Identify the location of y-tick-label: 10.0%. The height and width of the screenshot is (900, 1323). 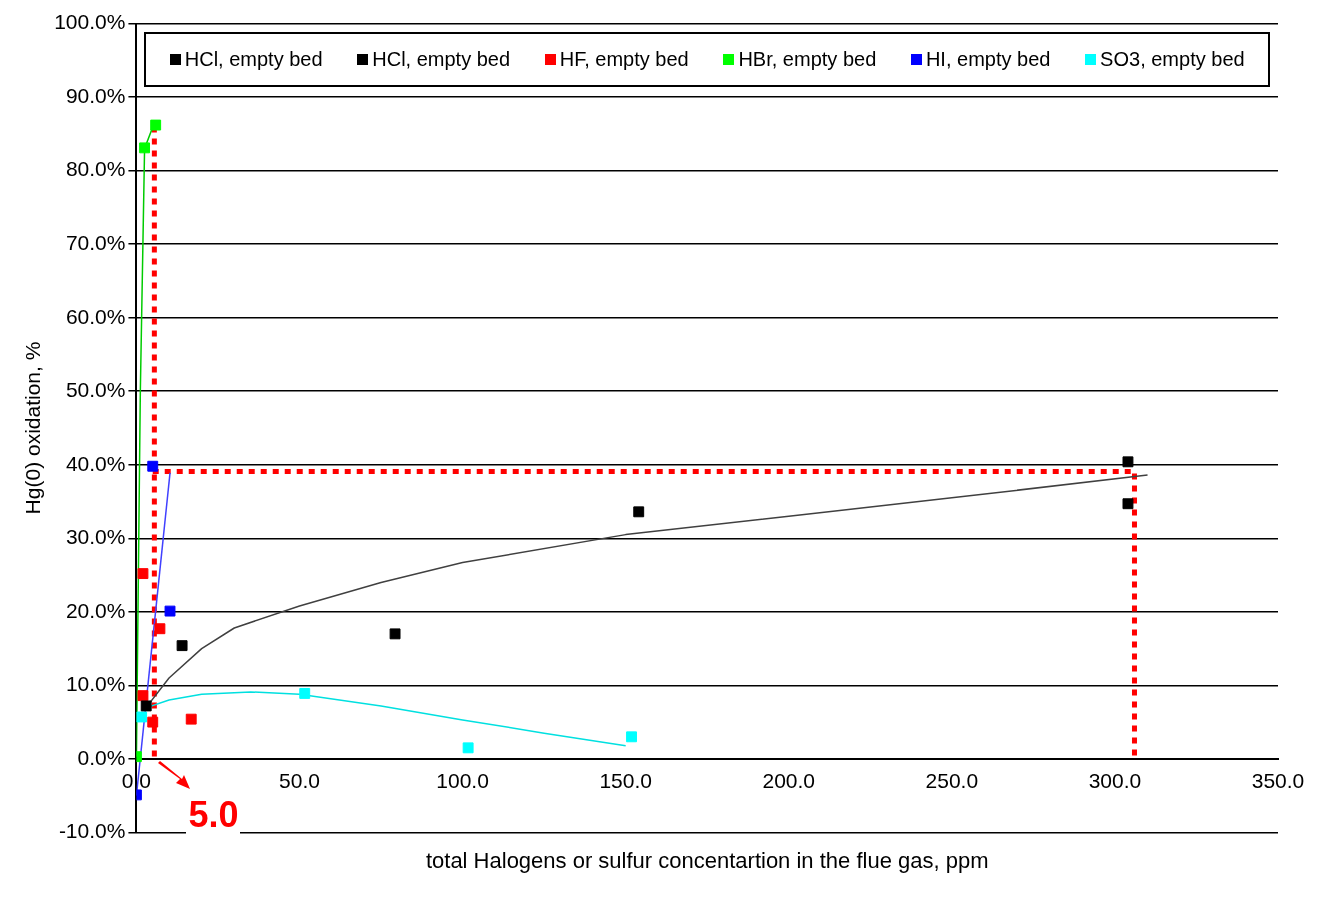
(95, 684).